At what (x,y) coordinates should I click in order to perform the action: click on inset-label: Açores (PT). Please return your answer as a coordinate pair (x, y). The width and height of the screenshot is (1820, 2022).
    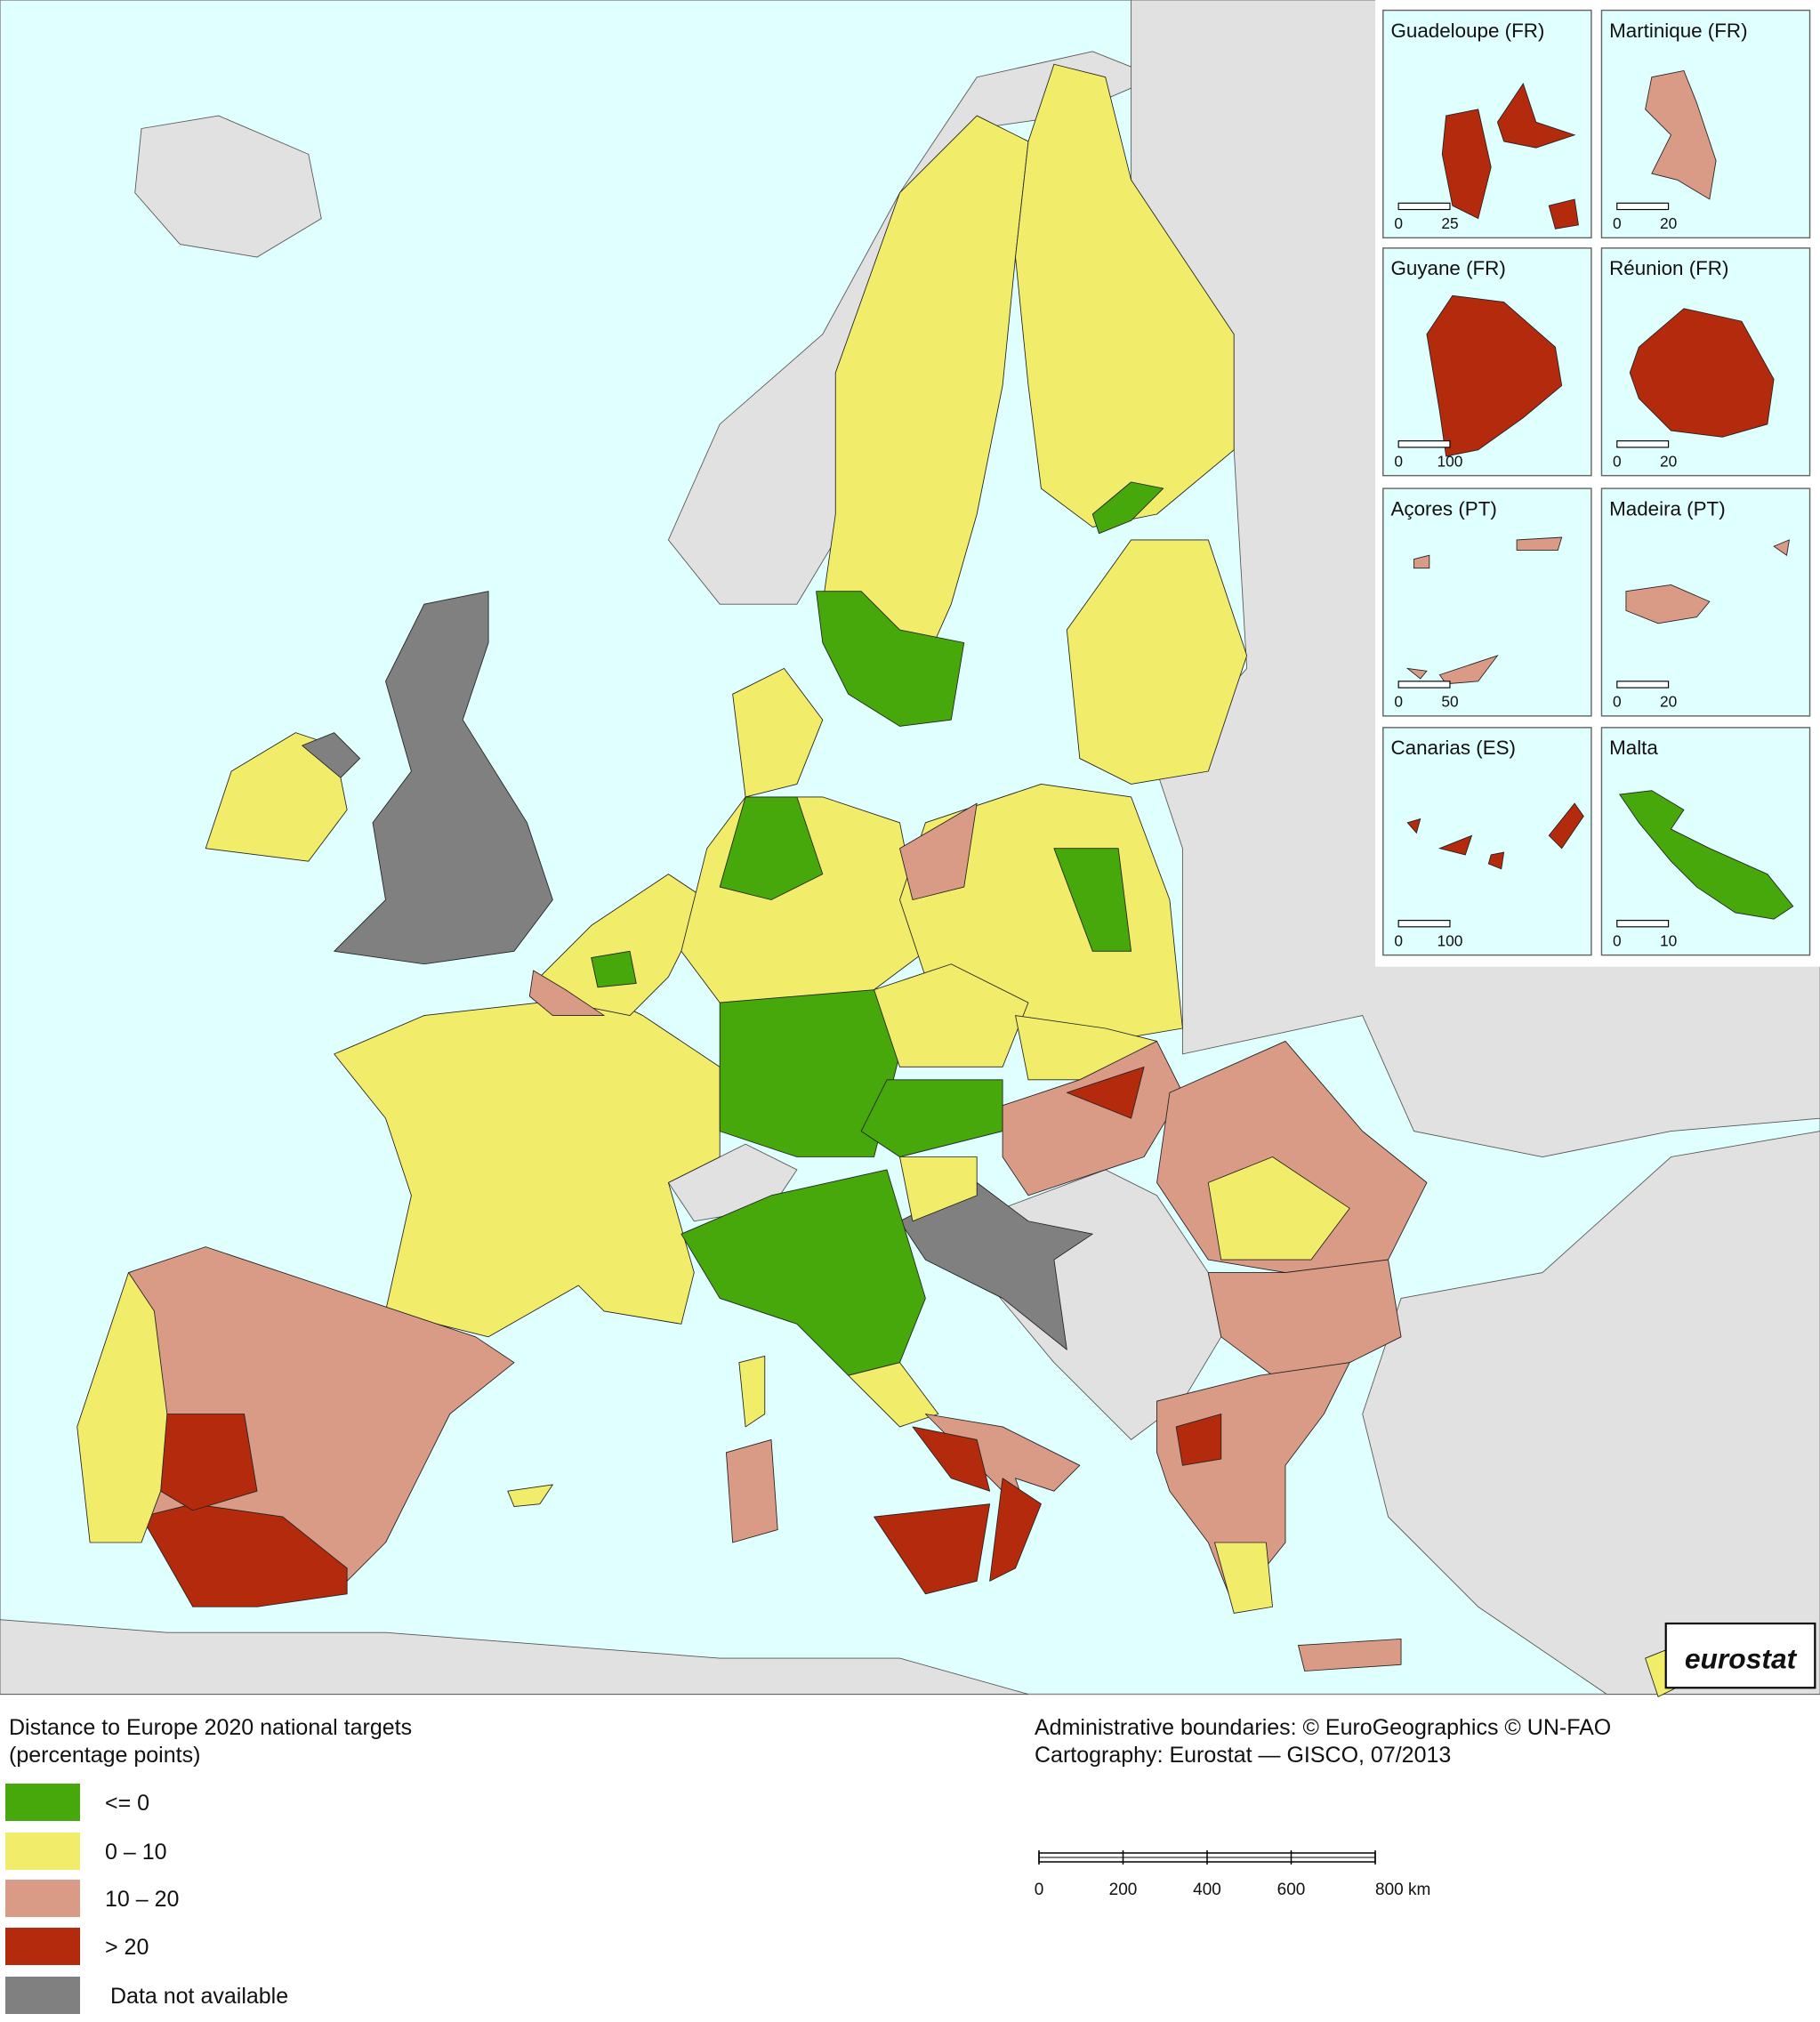
    Looking at the image, I should click on (1443, 509).